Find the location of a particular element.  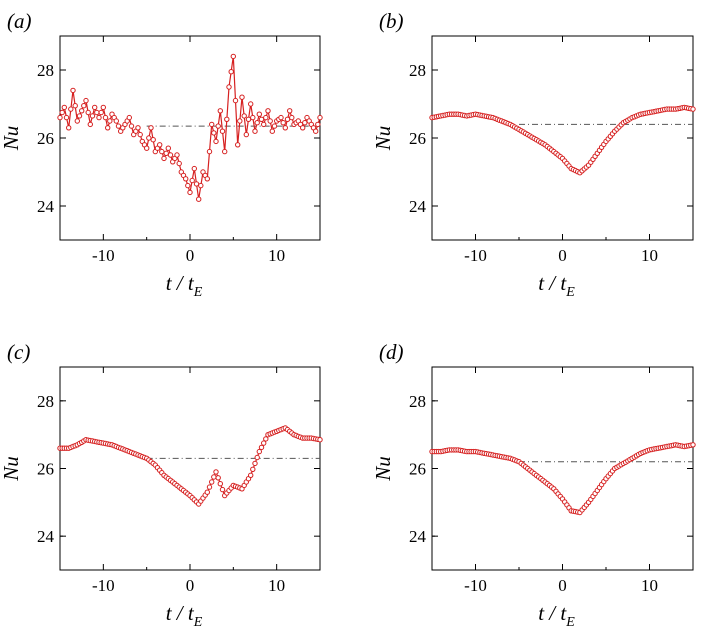

panel-label: (d) is located at coordinates (391, 352).